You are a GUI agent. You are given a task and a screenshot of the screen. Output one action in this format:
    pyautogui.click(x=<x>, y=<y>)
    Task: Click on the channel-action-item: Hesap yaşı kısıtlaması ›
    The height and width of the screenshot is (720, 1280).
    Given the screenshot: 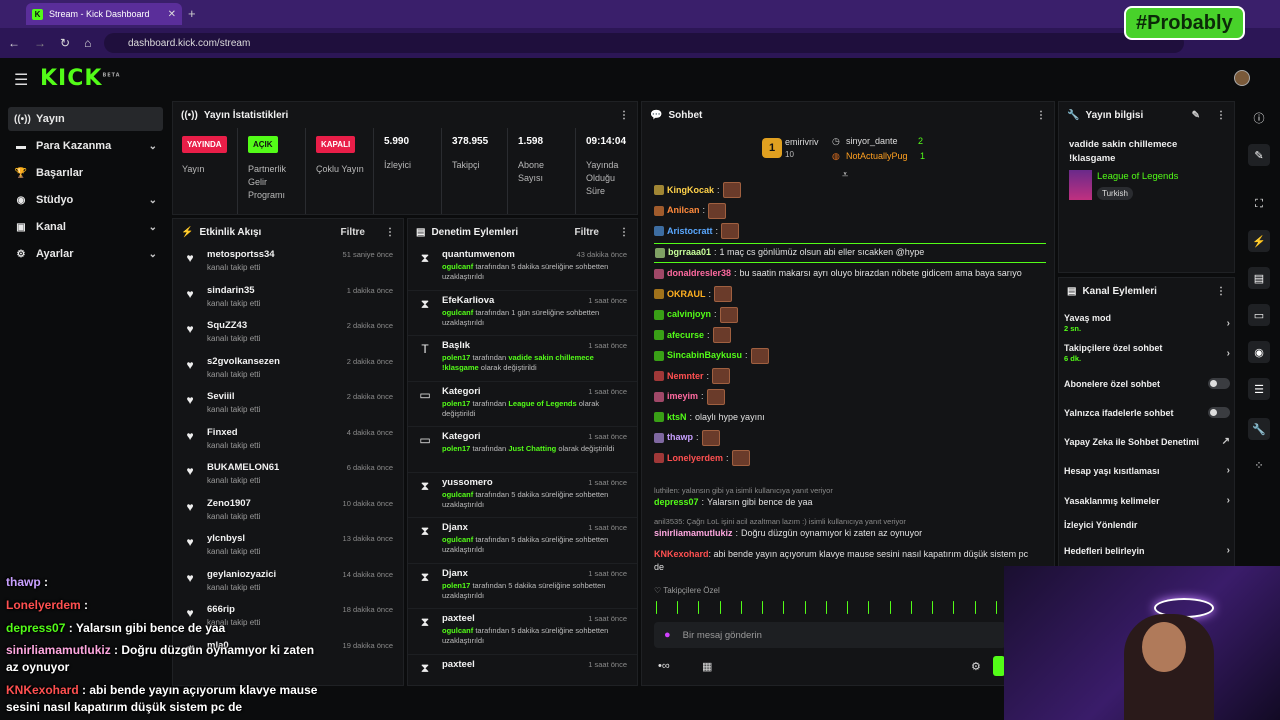 What is the action you would take?
    pyautogui.click(x=1147, y=470)
    